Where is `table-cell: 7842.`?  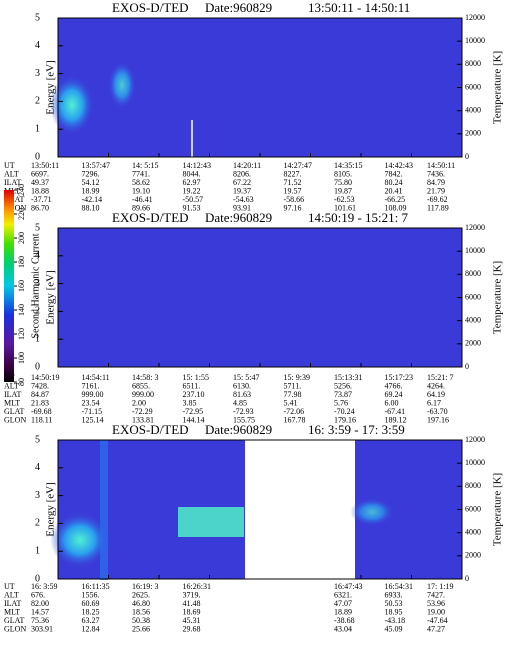 table-cell: 7842. is located at coordinates (394, 173).